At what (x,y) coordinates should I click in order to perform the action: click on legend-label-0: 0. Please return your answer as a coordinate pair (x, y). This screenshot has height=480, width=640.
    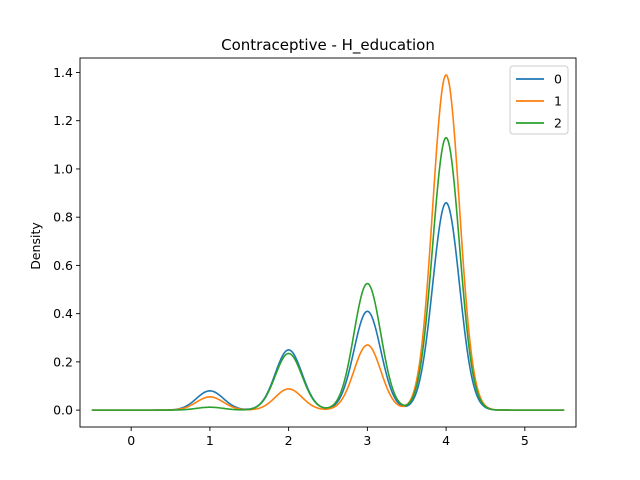
    Looking at the image, I should click on (558, 79).